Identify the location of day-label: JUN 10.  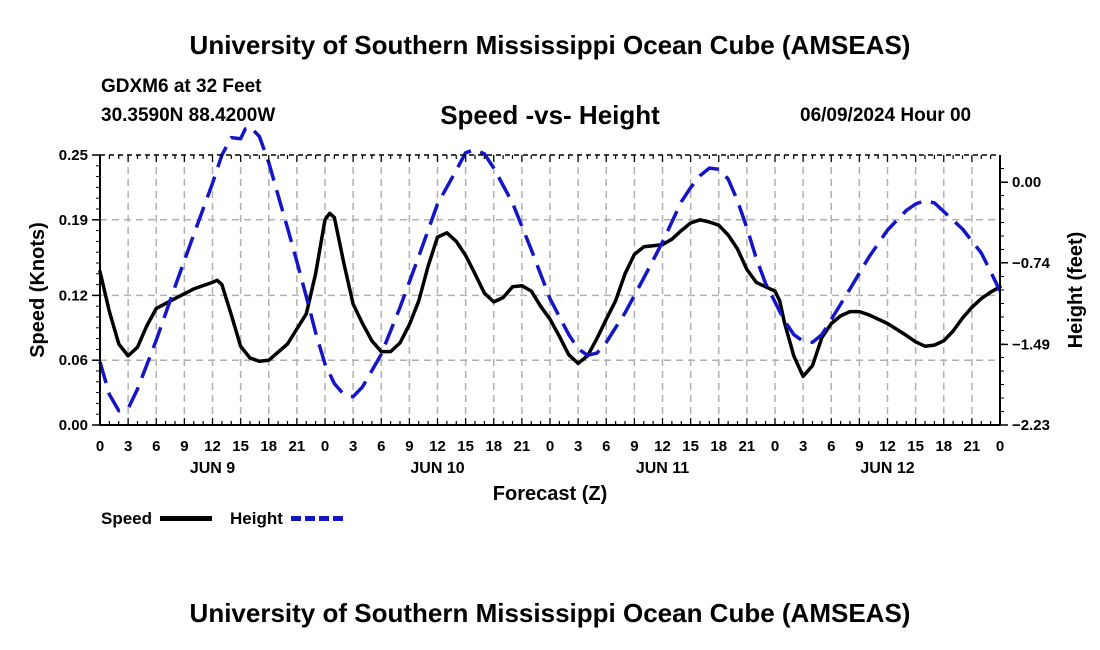
(437, 468).